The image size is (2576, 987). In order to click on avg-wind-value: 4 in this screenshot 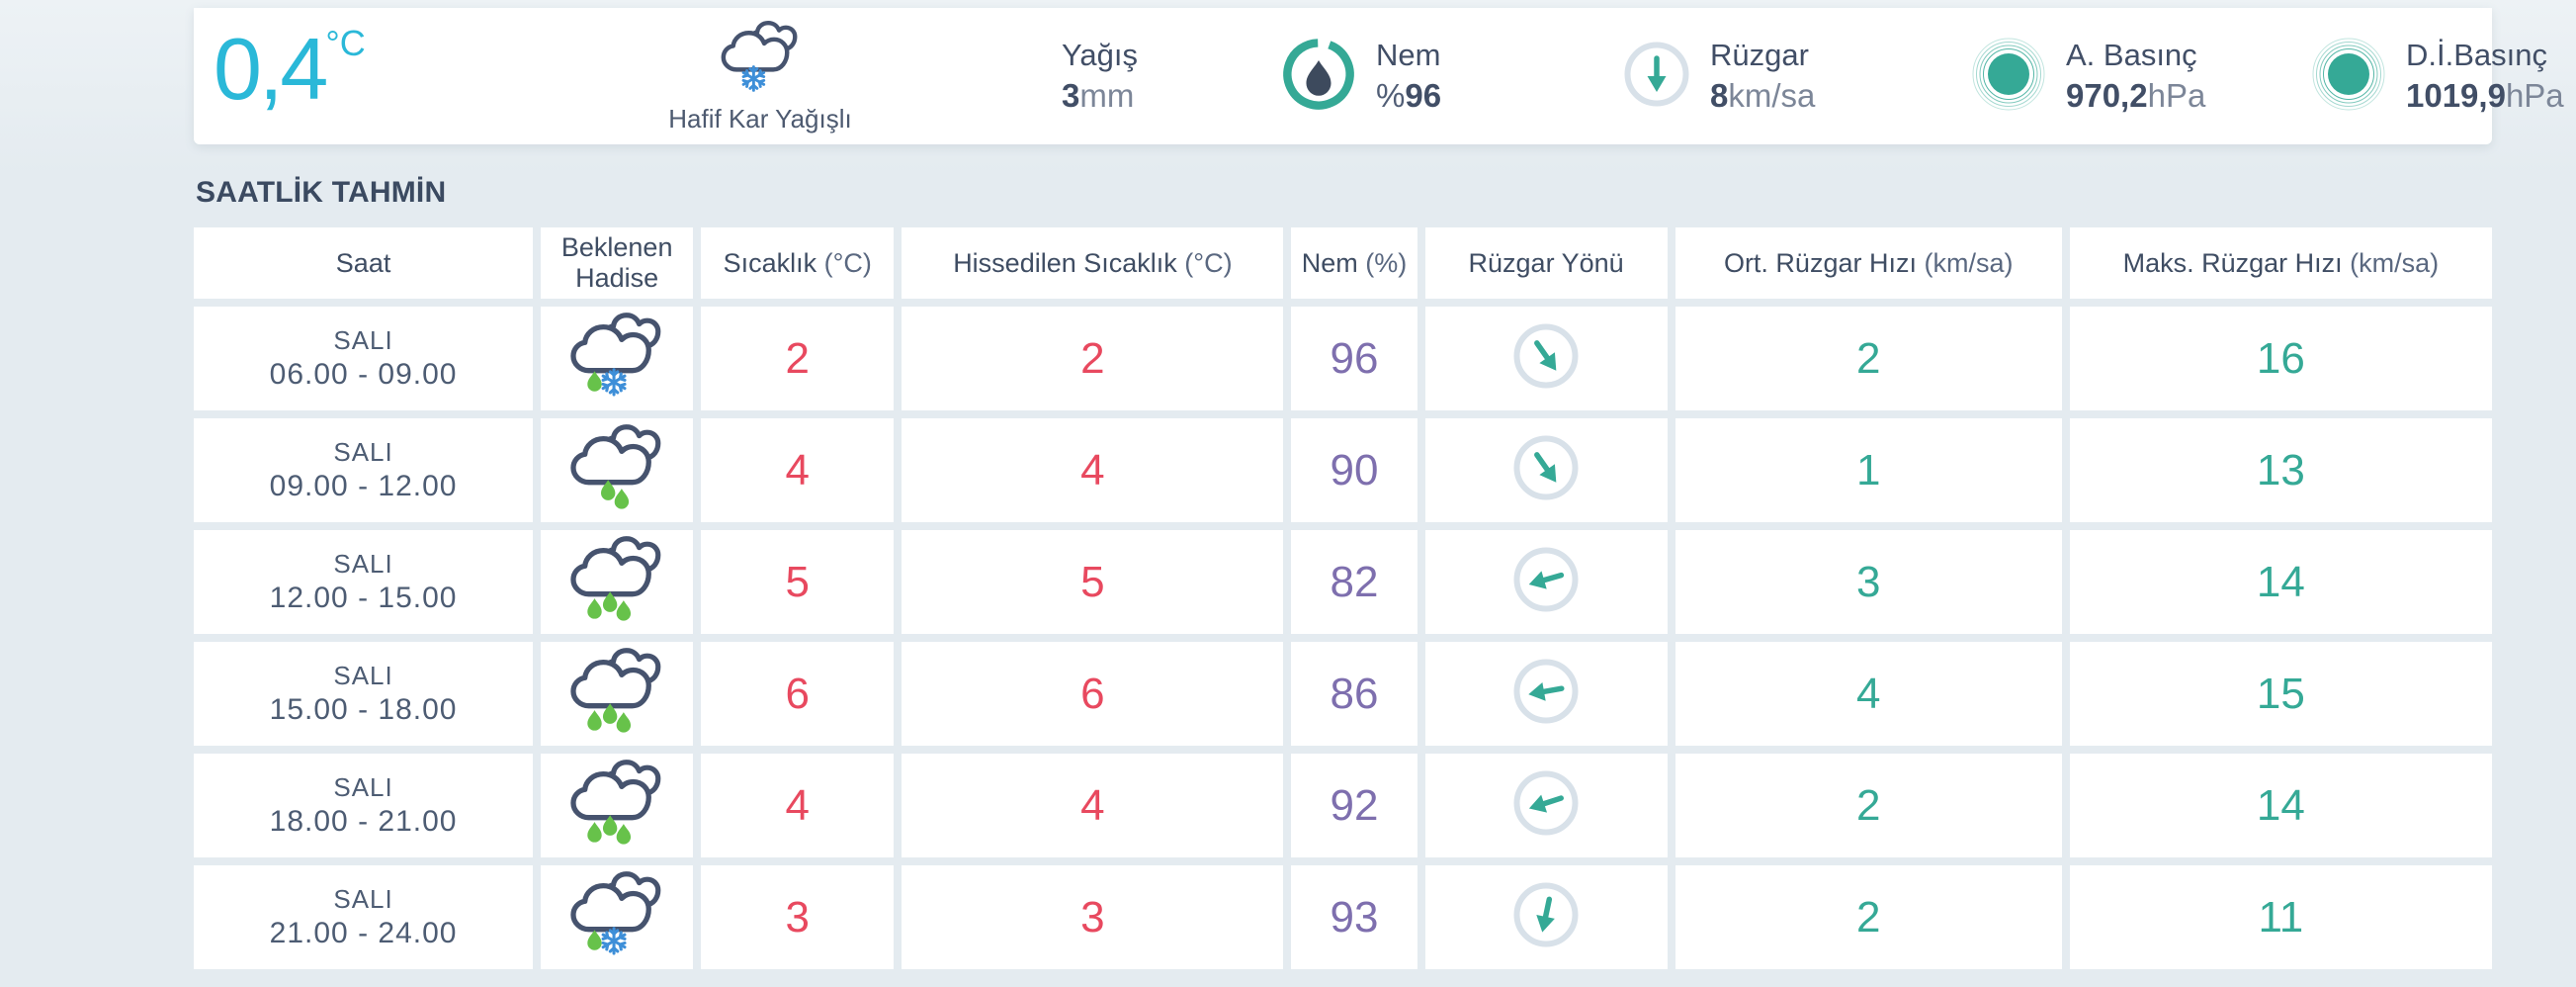, I will do `click(1868, 693)`.